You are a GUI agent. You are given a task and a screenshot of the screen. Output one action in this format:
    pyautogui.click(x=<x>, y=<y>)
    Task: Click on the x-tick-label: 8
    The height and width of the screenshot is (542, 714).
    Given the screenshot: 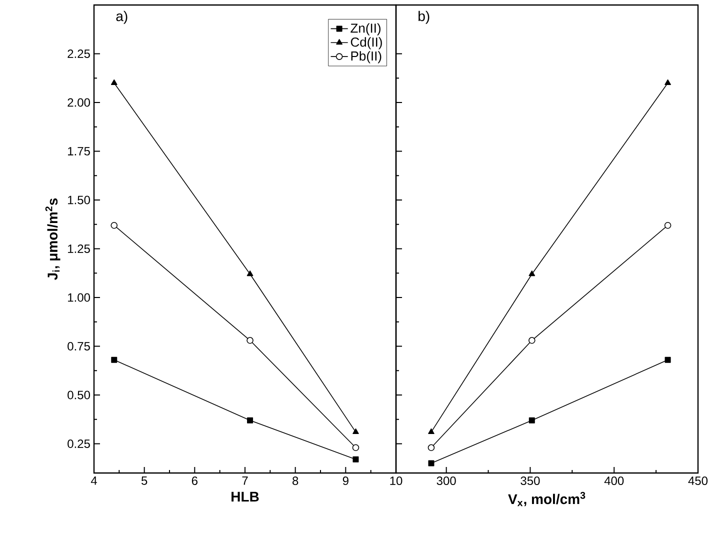 What is the action you would take?
    pyautogui.click(x=295, y=481)
    